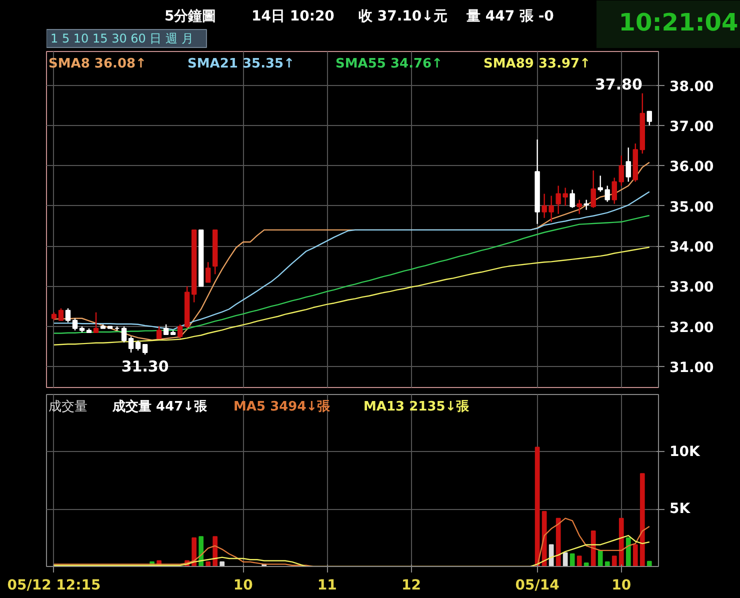  What do you see at coordinates (692, 368) in the screenshot?
I see `y-tick-label: 31.00` at bounding box center [692, 368].